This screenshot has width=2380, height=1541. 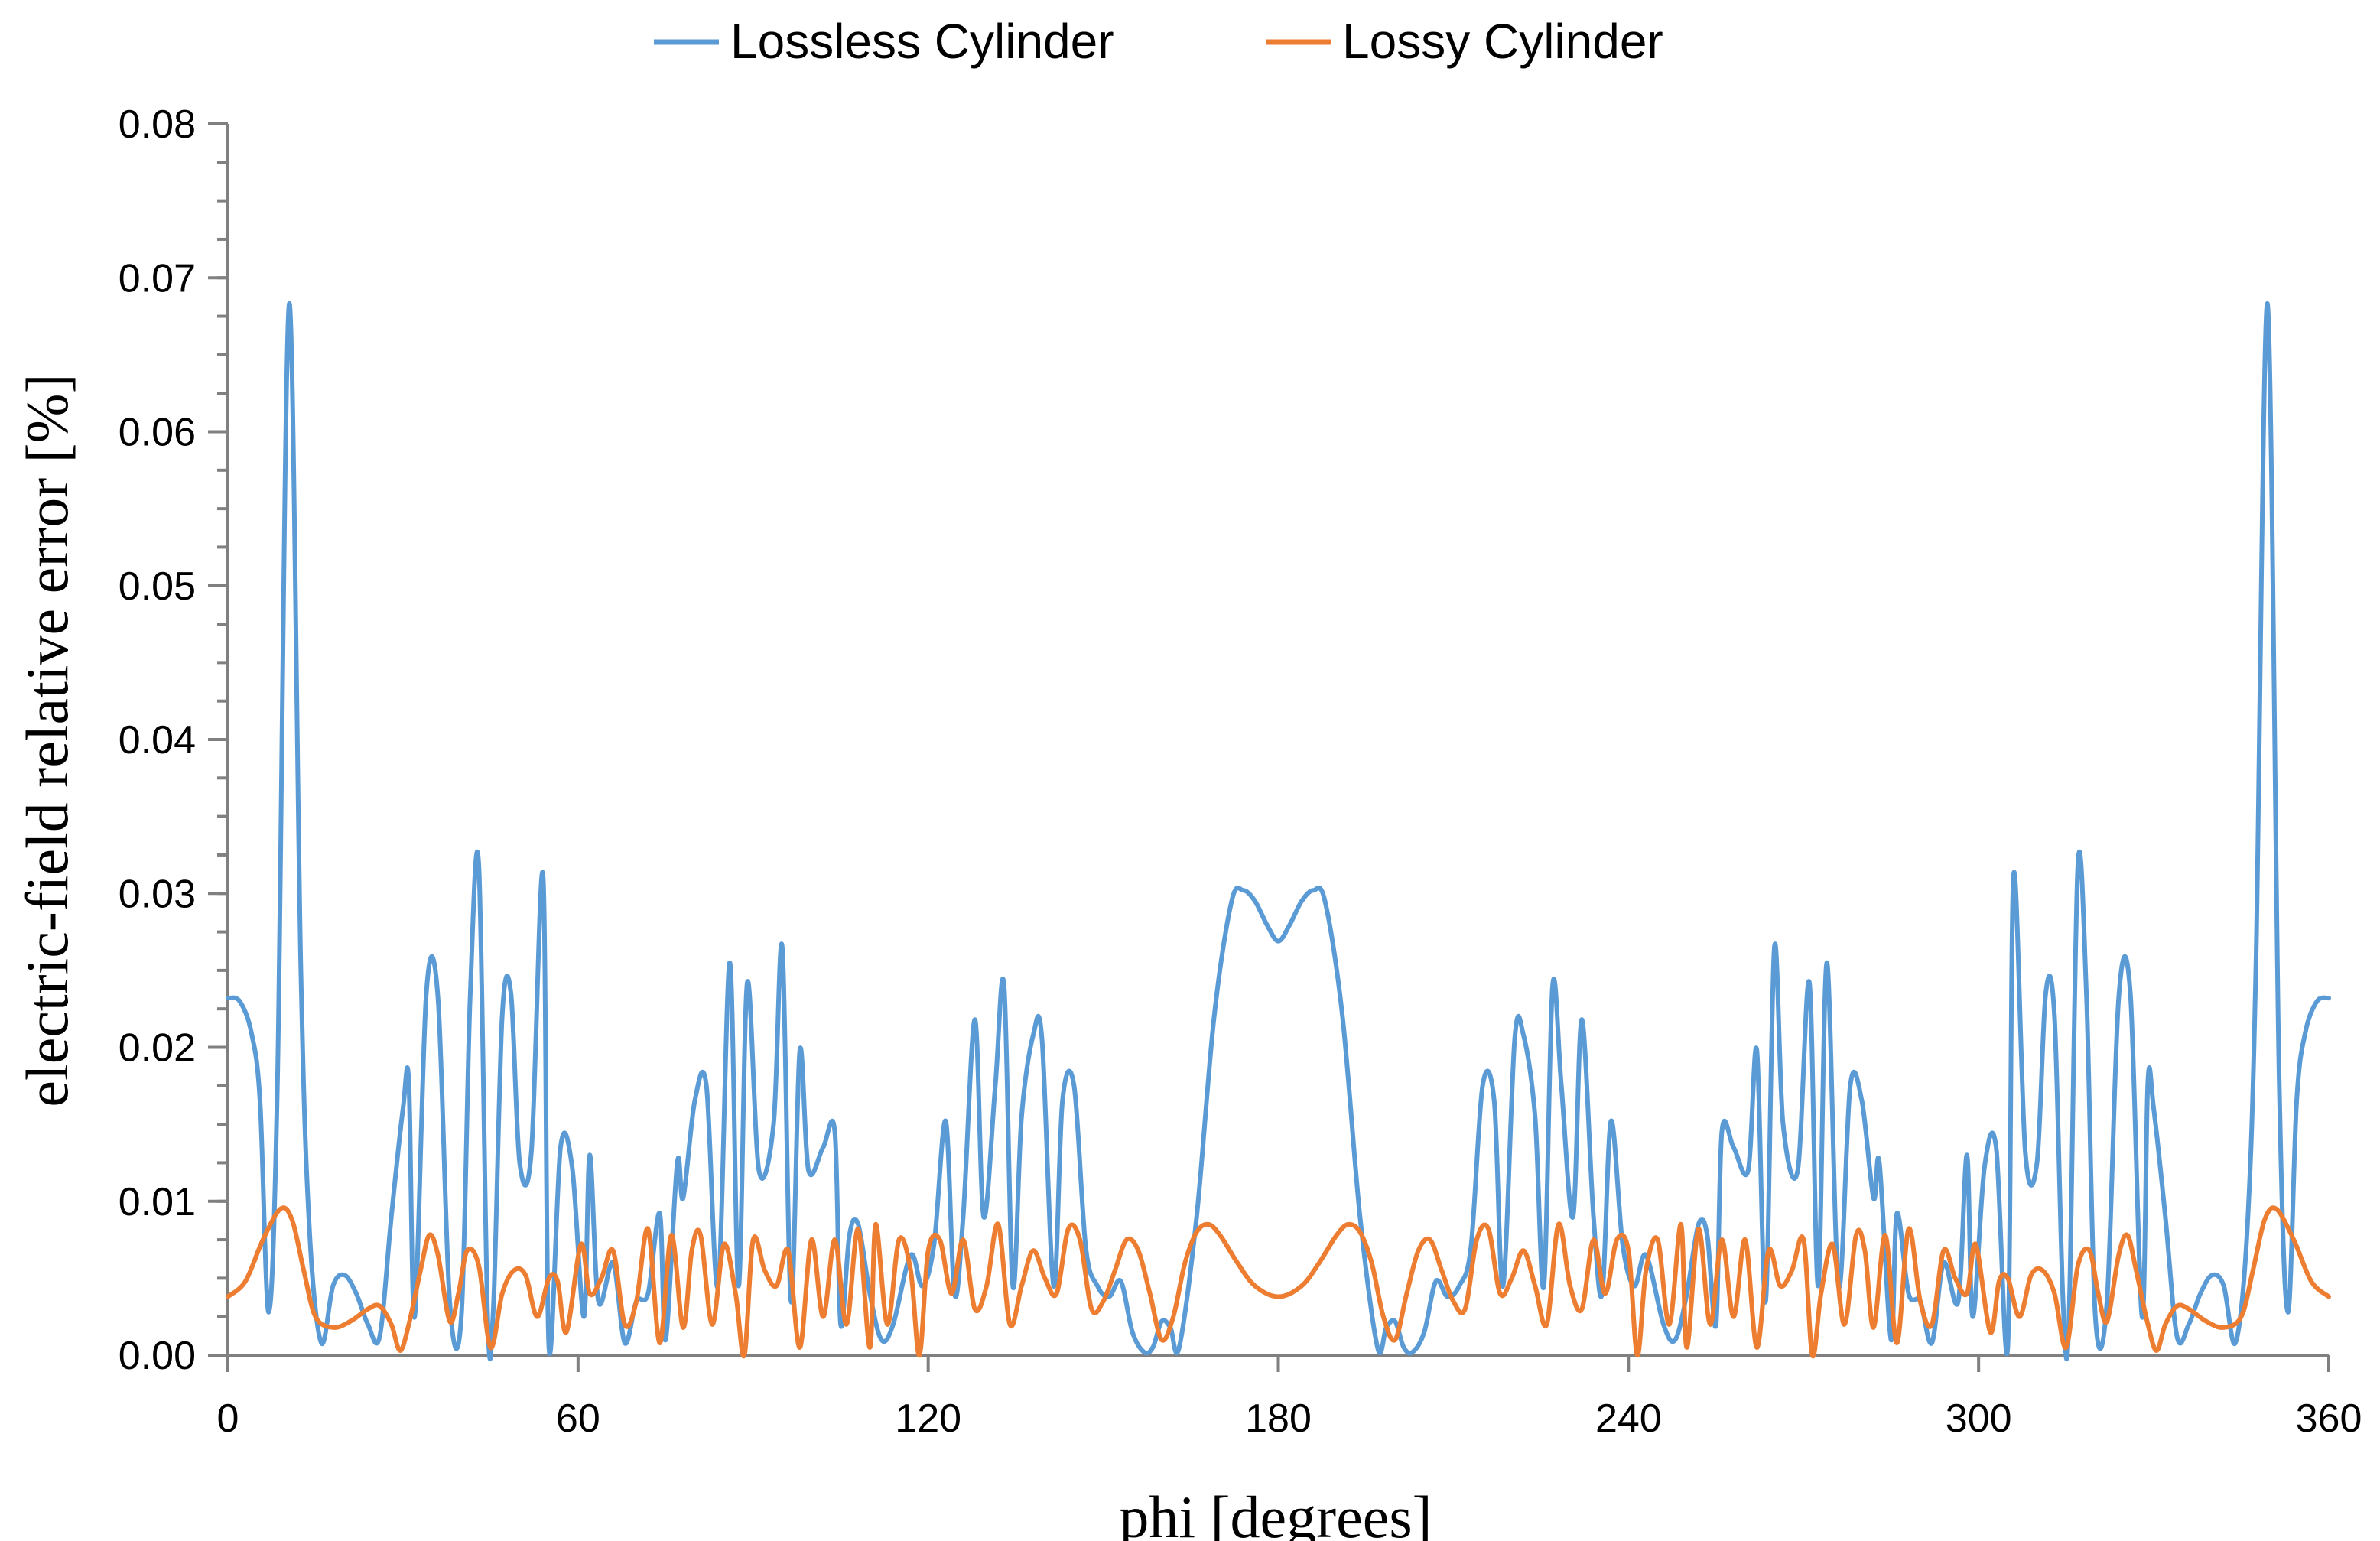 What do you see at coordinates (157, 1356) in the screenshot?
I see `y-tick-label: 0.00` at bounding box center [157, 1356].